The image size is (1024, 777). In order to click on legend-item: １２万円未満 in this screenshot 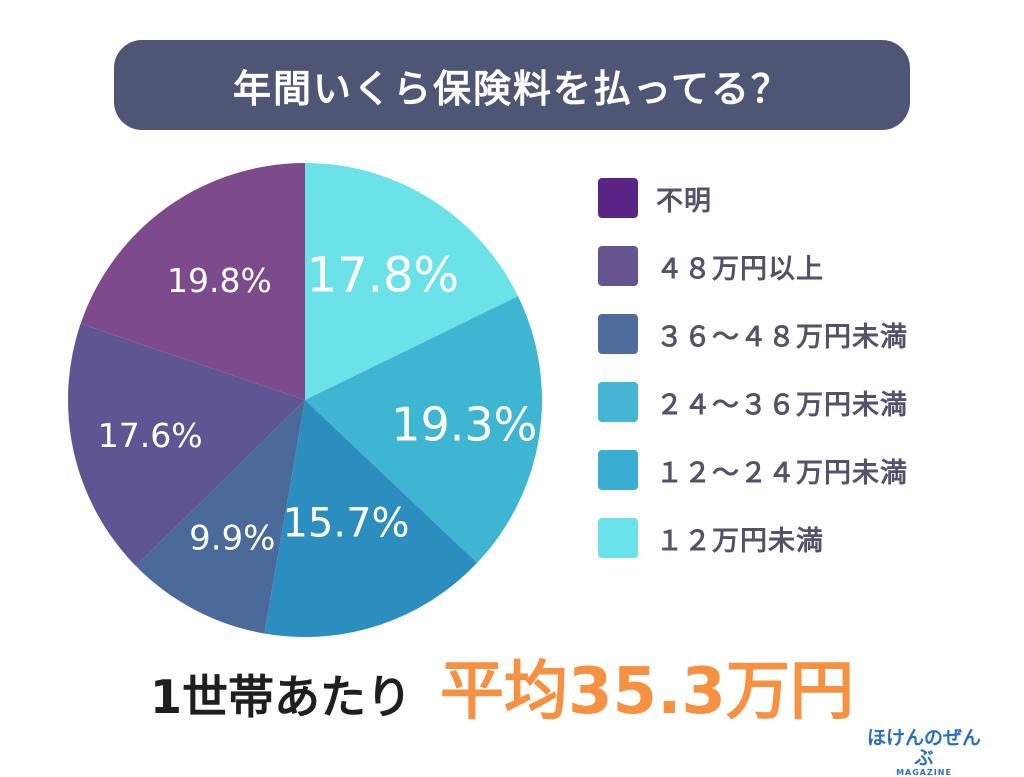, I will do `click(778, 538)`.